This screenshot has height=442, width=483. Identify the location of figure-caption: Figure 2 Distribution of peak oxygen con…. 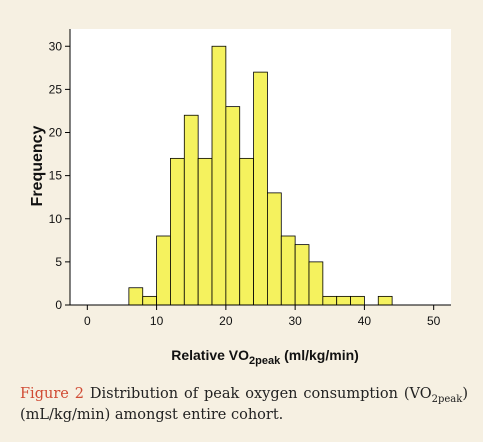
(244, 405).